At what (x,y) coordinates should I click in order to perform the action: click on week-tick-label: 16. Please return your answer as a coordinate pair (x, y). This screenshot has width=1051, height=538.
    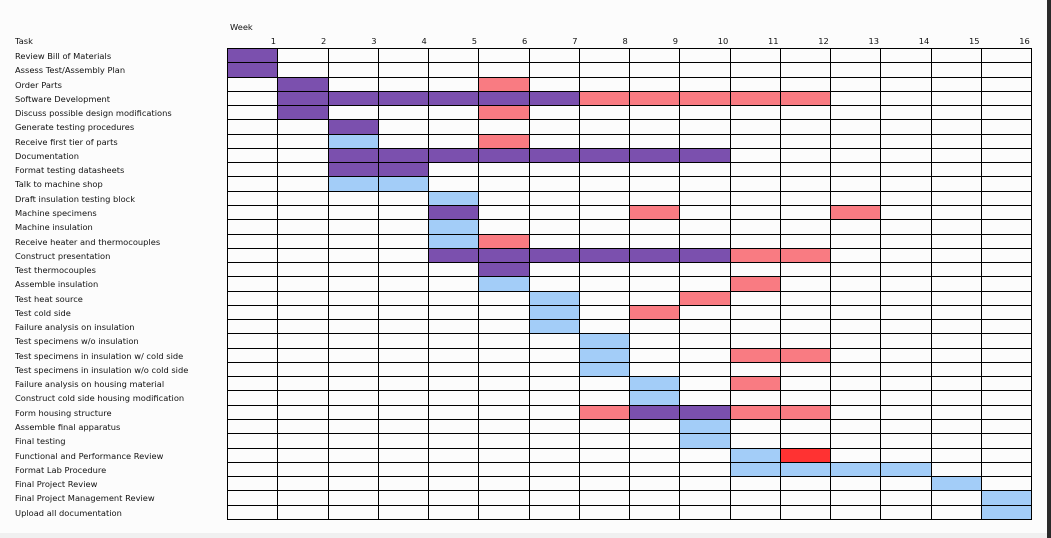
    Looking at the image, I should click on (1024, 41).